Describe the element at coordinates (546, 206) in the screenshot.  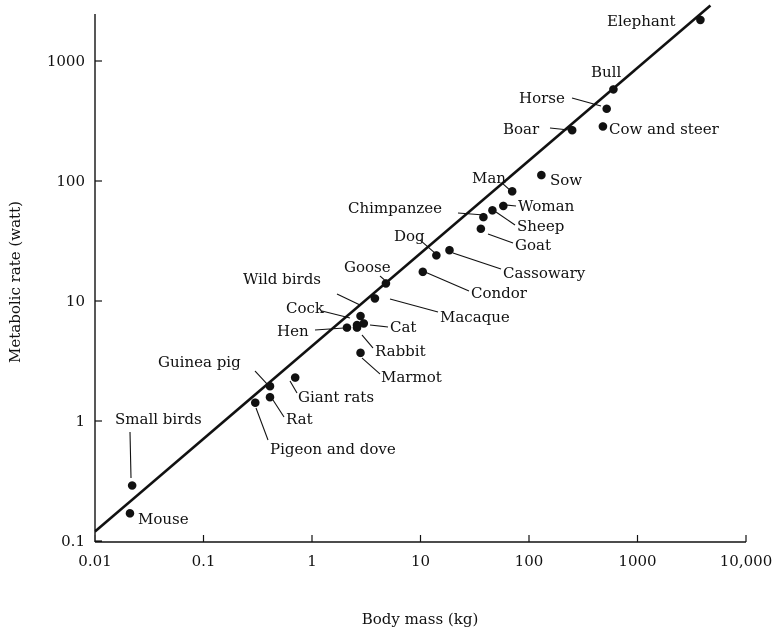
I see `point-label: Woman` at that location.